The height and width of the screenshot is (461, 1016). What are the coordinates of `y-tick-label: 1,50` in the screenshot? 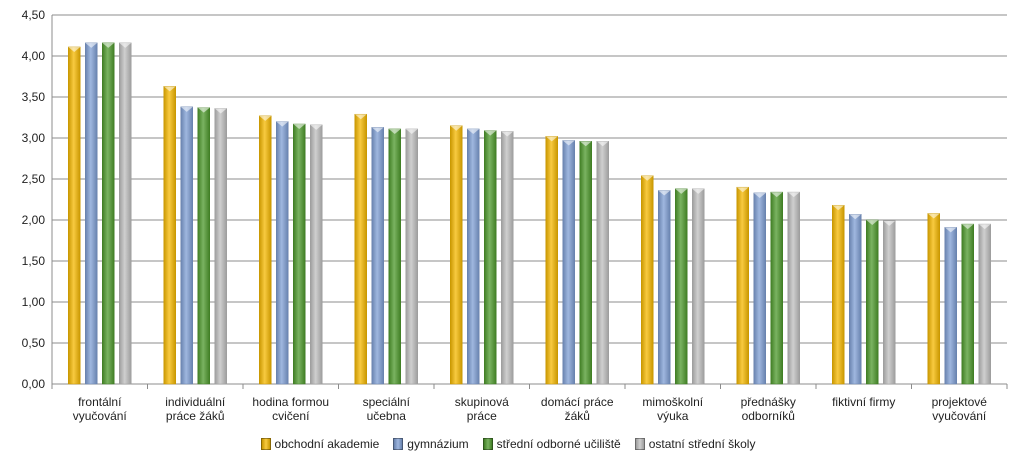 It's located at (34, 261).